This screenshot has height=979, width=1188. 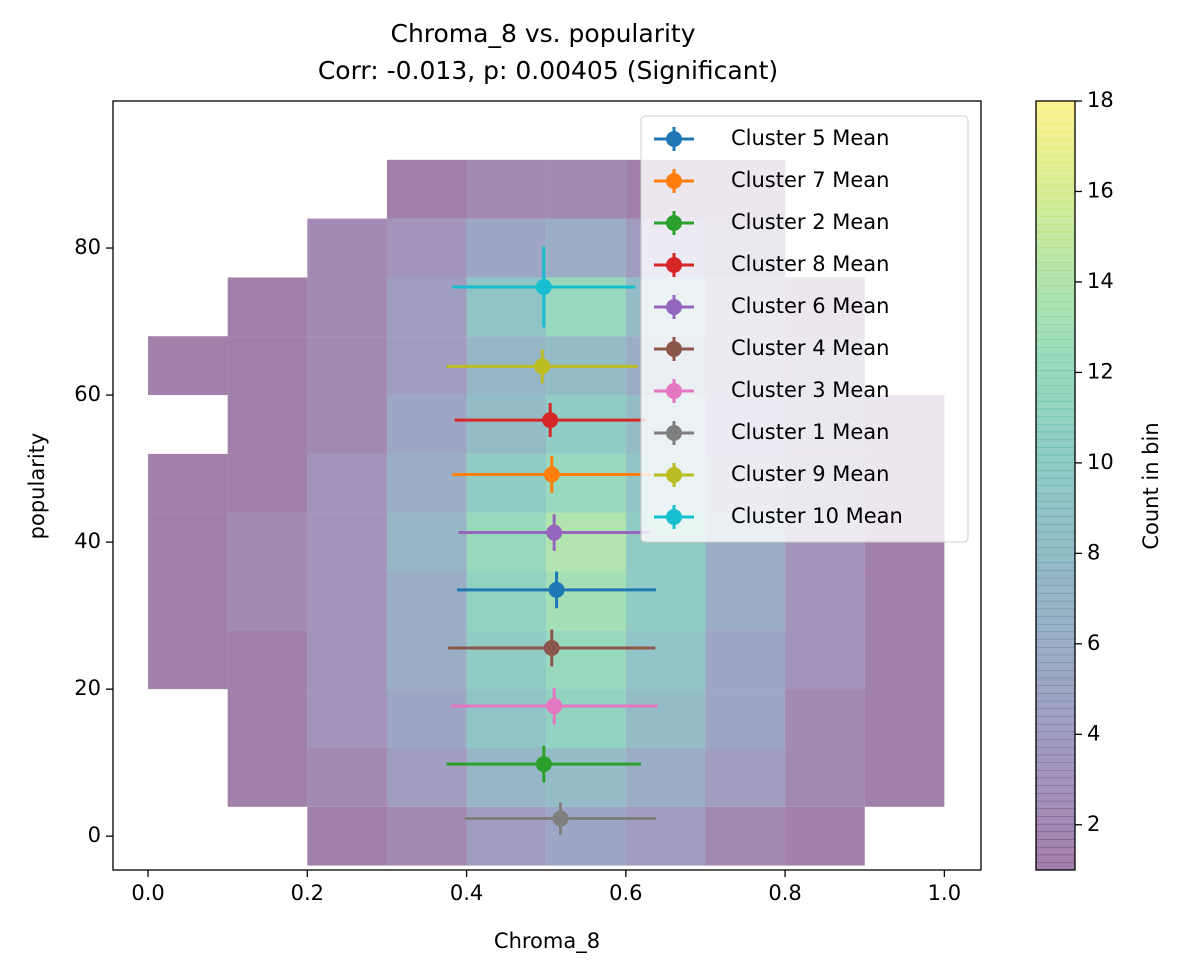 What do you see at coordinates (87, 688) in the screenshot?
I see `y-tick-label: 20` at bounding box center [87, 688].